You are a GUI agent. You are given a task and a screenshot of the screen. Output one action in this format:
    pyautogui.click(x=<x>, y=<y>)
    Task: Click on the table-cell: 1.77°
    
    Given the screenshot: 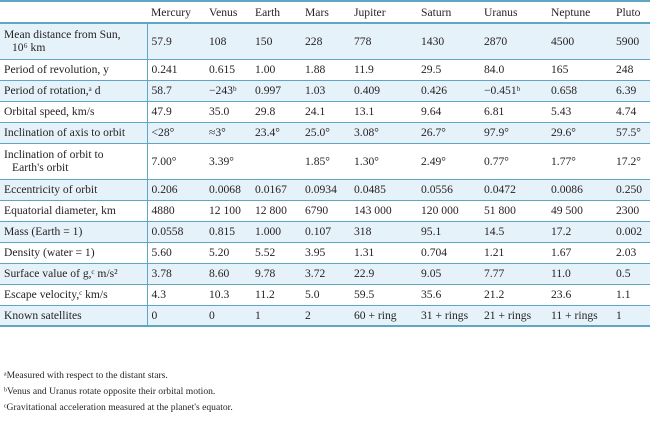 What is the action you would take?
    pyautogui.click(x=579, y=161)
    